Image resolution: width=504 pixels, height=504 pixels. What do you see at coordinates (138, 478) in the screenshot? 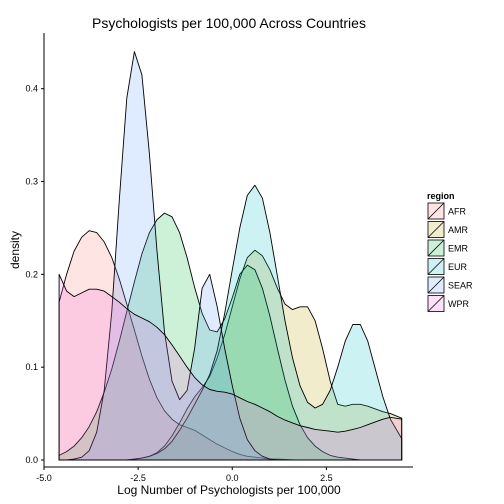
I see `x-tick-label: -2.5` at bounding box center [138, 478].